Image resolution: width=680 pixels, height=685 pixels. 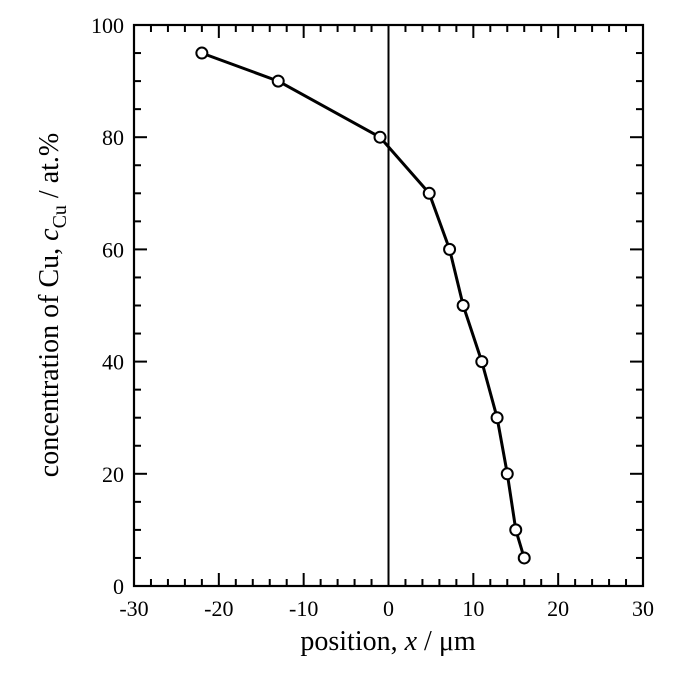 I want to click on x-label-suffix: / μm, so click(x=446, y=641).